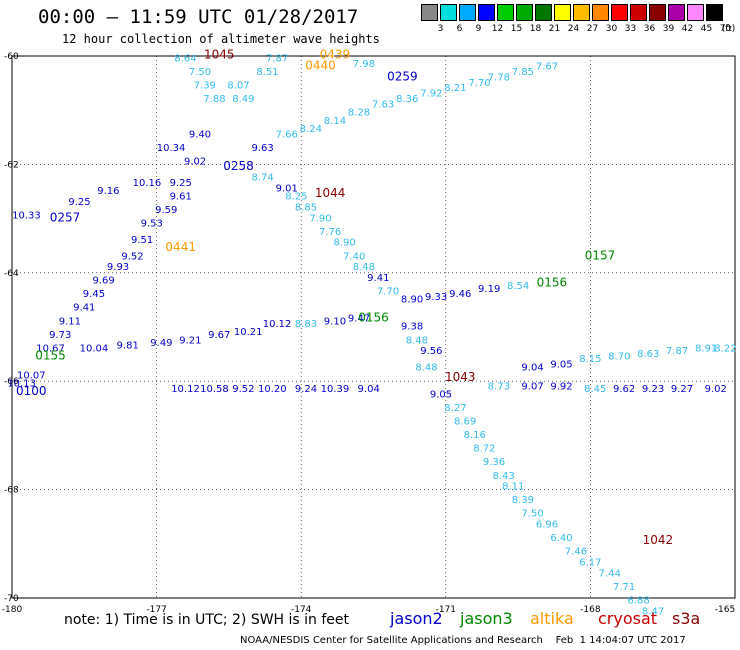 The height and width of the screenshot is (650, 740). What do you see at coordinates (687, 29) in the screenshot?
I see `scale-label: 42` at bounding box center [687, 29].